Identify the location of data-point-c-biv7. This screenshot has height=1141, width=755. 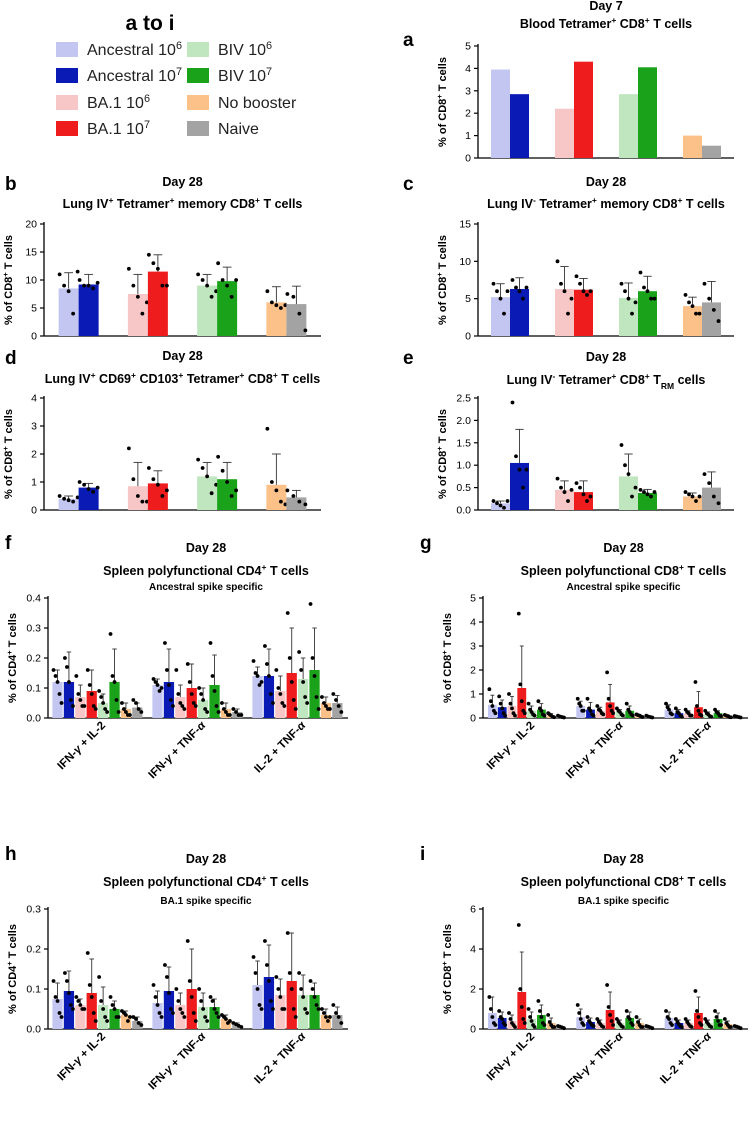
(647, 291).